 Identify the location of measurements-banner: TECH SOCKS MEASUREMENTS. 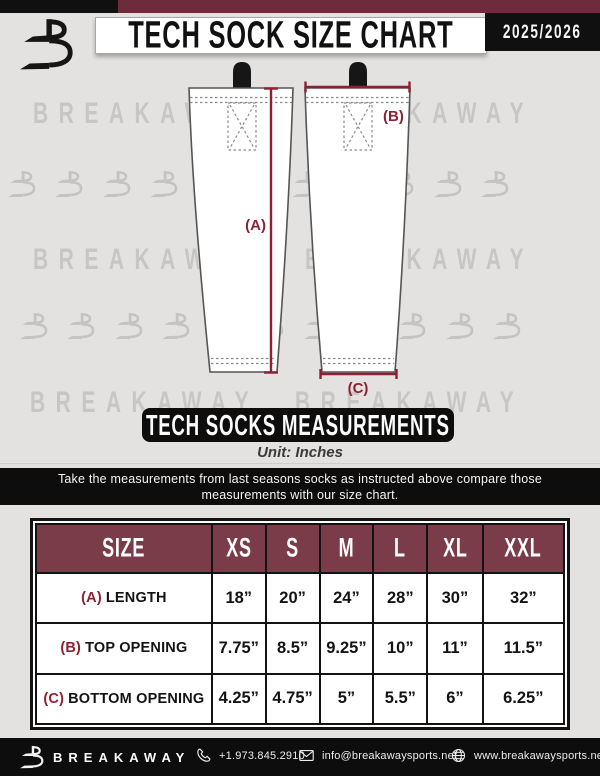
(298, 425).